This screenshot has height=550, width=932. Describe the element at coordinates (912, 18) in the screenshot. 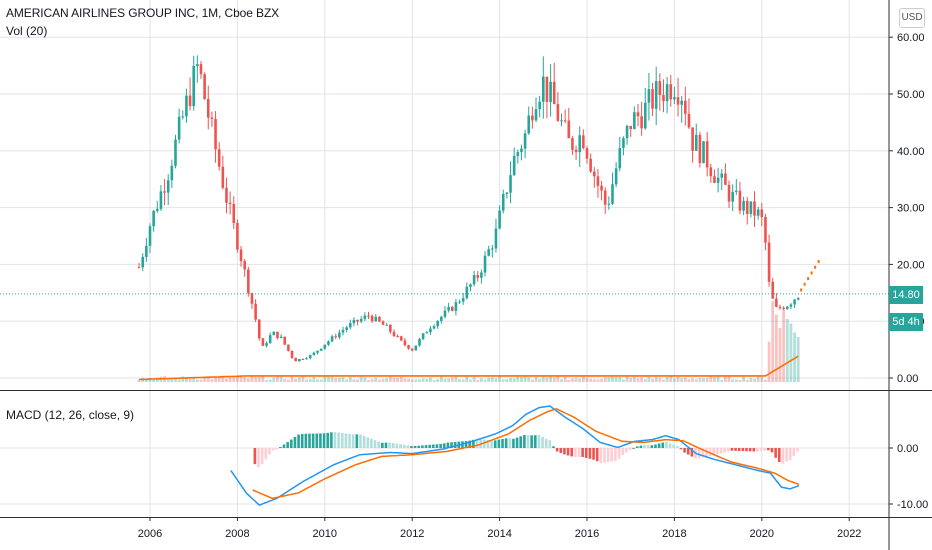

I see `currency-button: USD` at that location.